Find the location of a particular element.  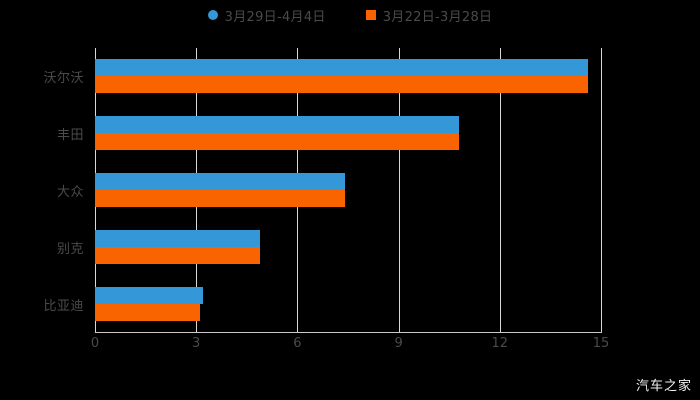

legend-item-label: 3月29日-4月4日 is located at coordinates (275, 17).